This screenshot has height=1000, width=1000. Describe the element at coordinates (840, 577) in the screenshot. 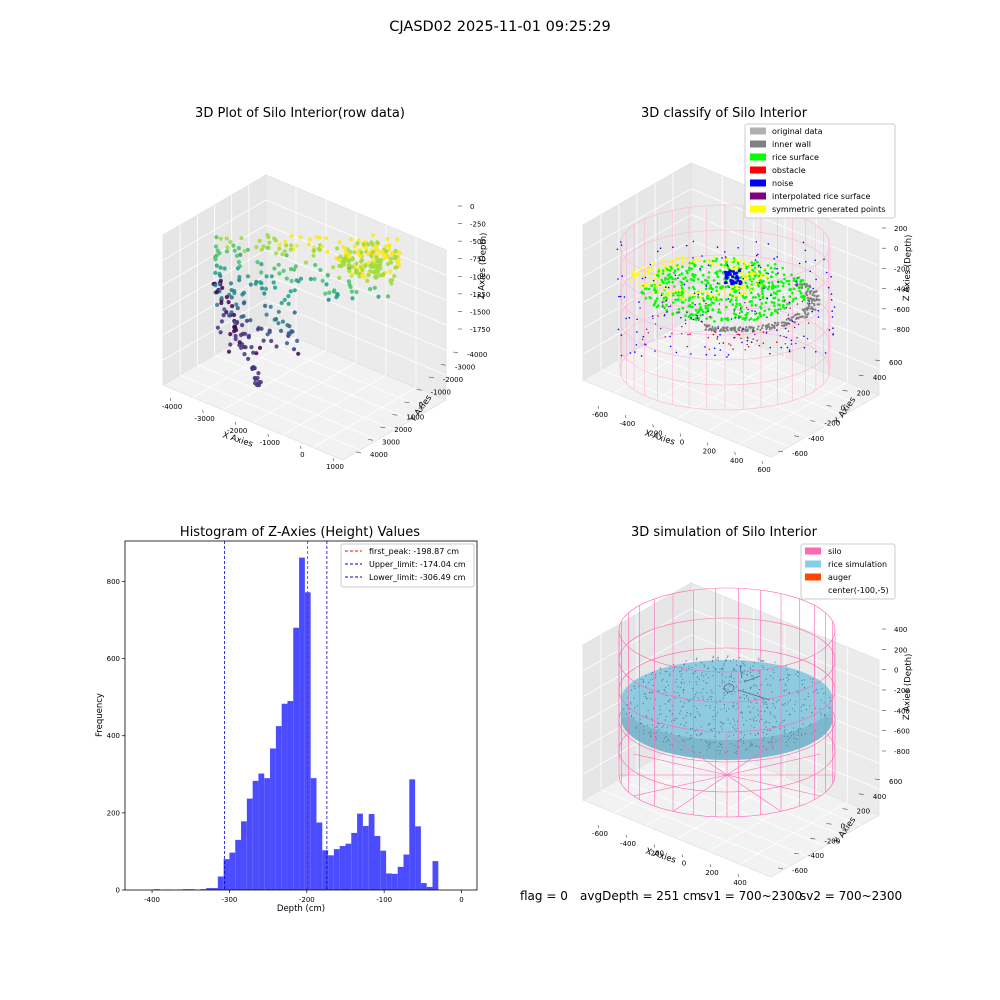

I see `simulation-3d-legend-label-2: auger` at that location.